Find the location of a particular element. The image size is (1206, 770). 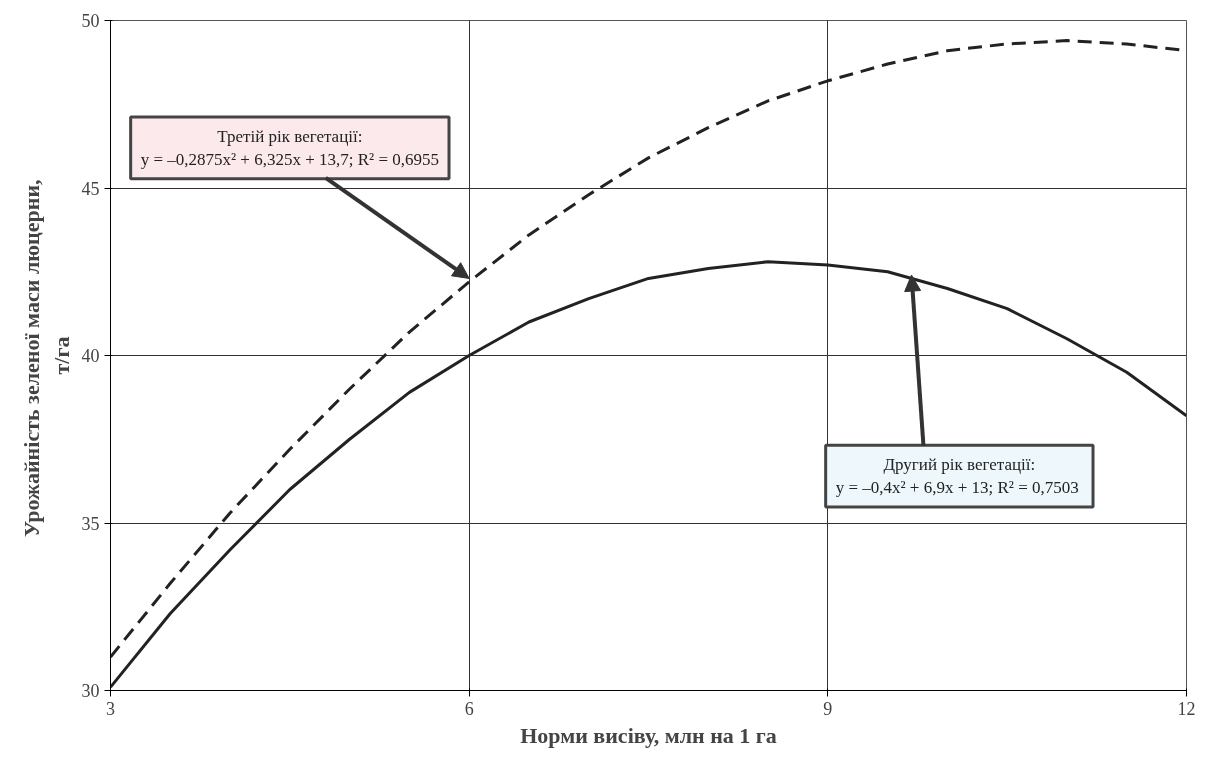

x-tick-label: 3 is located at coordinates (110, 708).